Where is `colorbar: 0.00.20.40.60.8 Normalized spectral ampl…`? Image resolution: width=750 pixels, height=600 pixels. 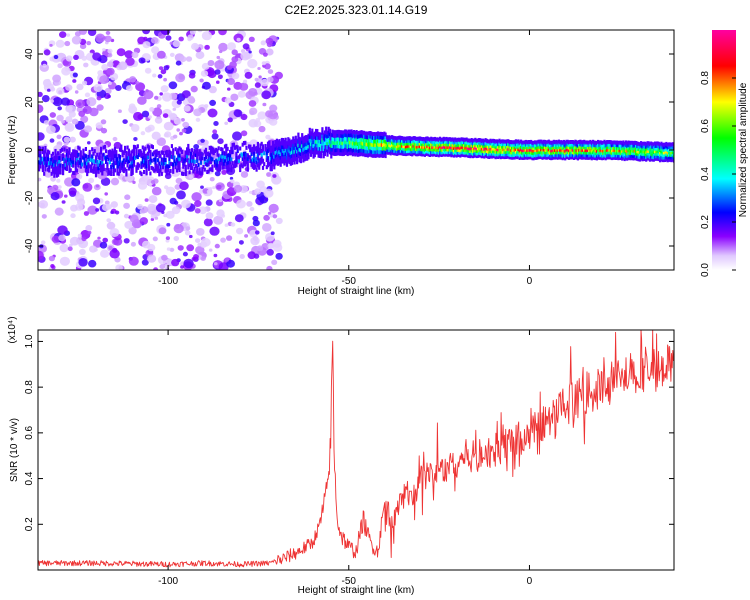 colorbar: 0.00.20.40.60.8 Normalized spectral ampl… is located at coordinates (724, 153).